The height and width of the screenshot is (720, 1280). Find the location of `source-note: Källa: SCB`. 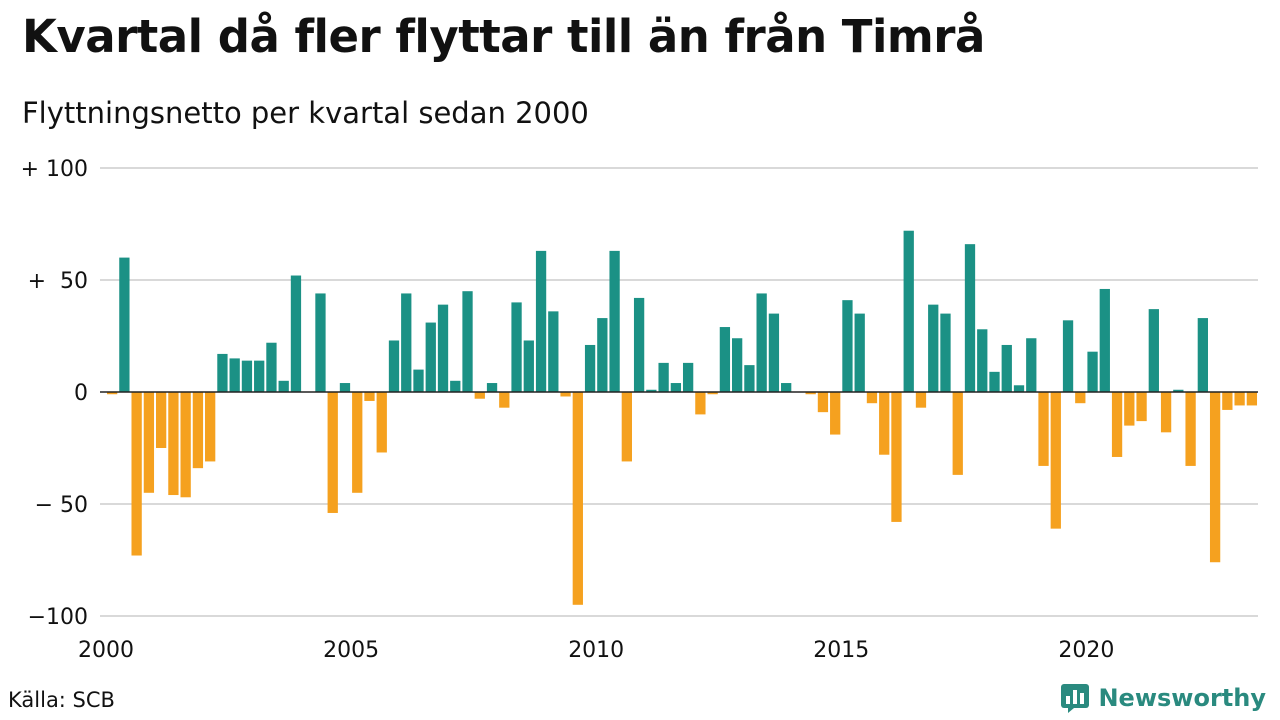

source-note: Källa: SCB is located at coordinates (61, 700).